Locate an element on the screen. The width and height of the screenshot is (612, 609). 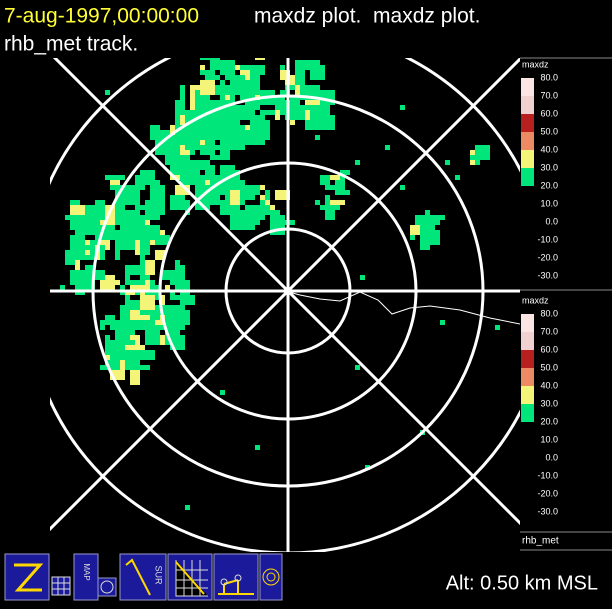
grid-button is located at coordinates (61, 586).